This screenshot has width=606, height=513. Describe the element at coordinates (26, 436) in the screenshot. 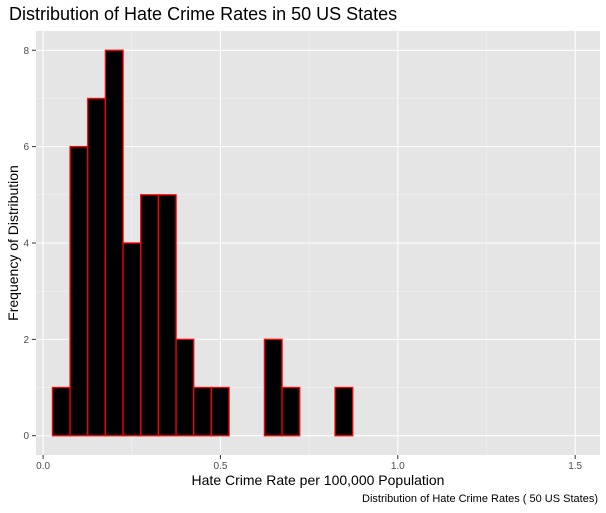

I see `y-tick-label: 0` at that location.